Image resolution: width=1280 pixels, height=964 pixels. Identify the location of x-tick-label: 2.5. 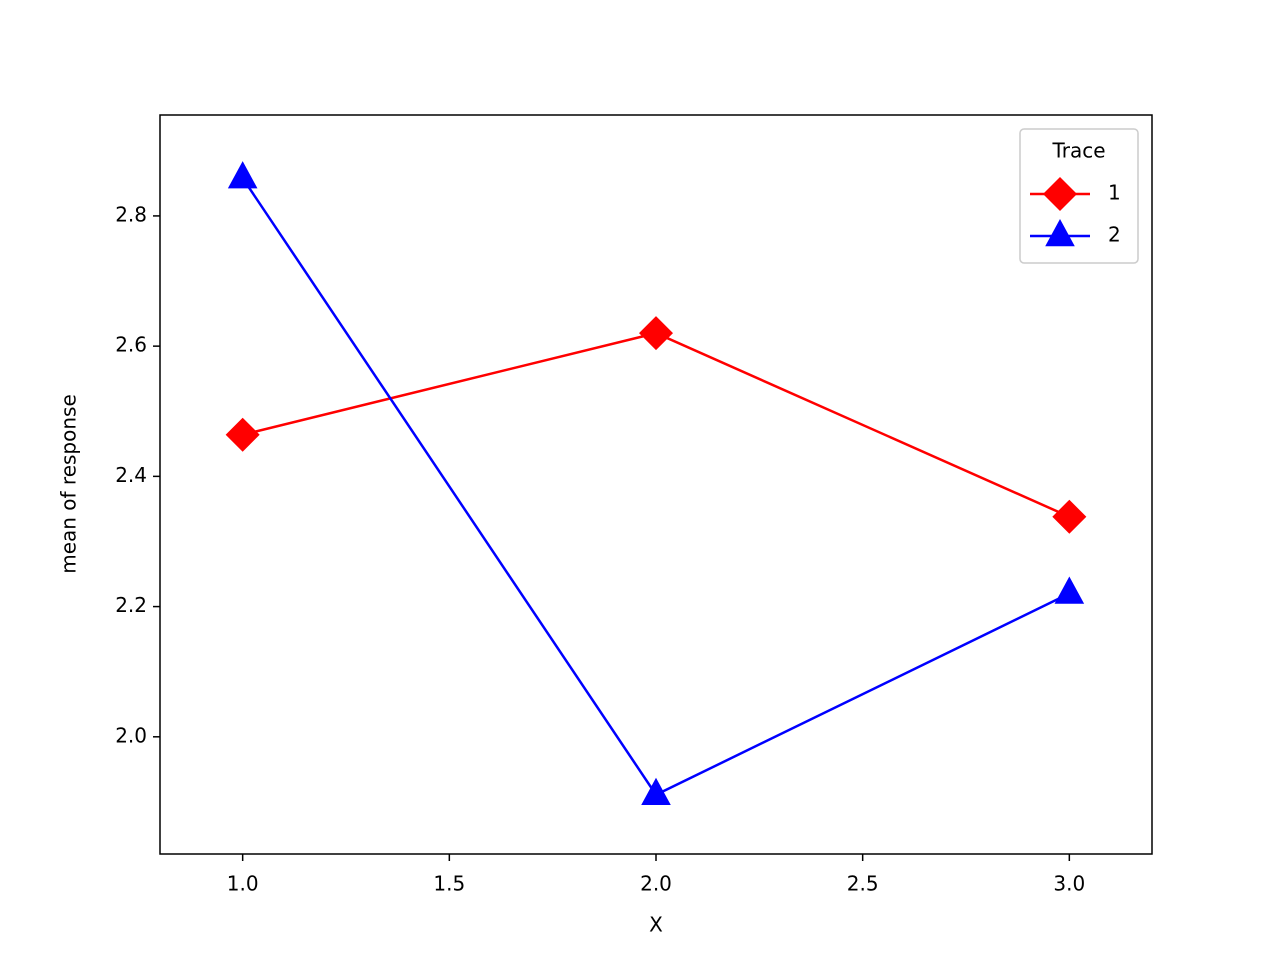
(863, 884).